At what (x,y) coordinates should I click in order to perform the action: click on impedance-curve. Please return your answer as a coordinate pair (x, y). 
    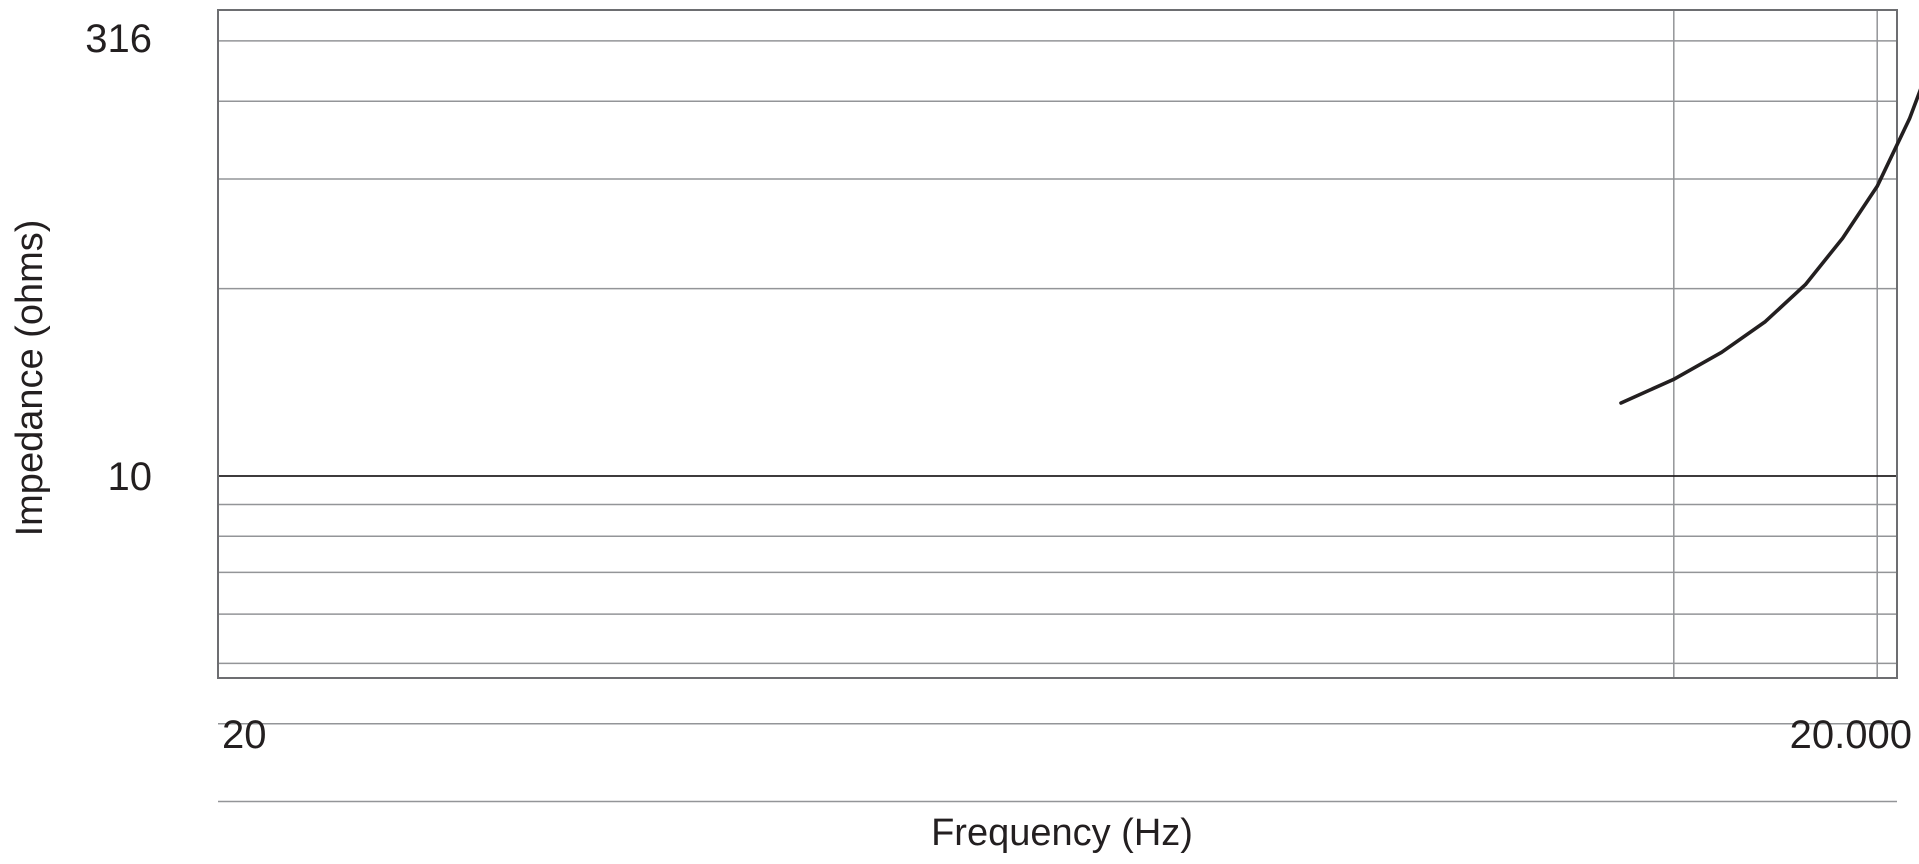
    Looking at the image, I should click on (1769, 246).